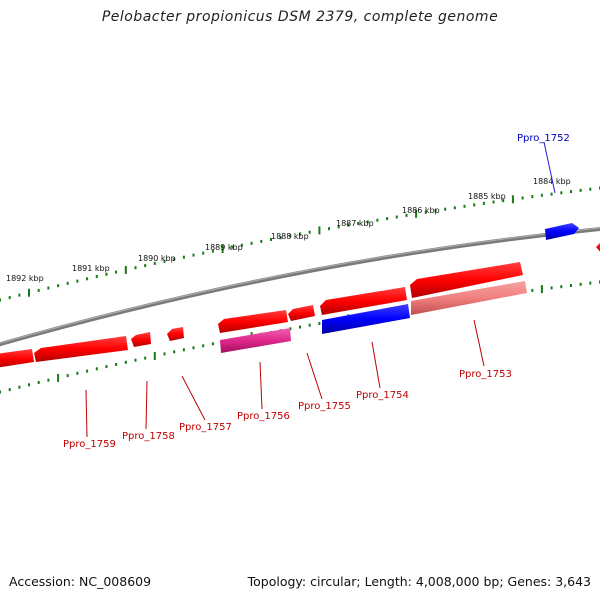 This screenshot has width=600, height=600. What do you see at coordinates (324, 406) in the screenshot?
I see `gene-label-ppro-1755: Ppro_1755` at bounding box center [324, 406].